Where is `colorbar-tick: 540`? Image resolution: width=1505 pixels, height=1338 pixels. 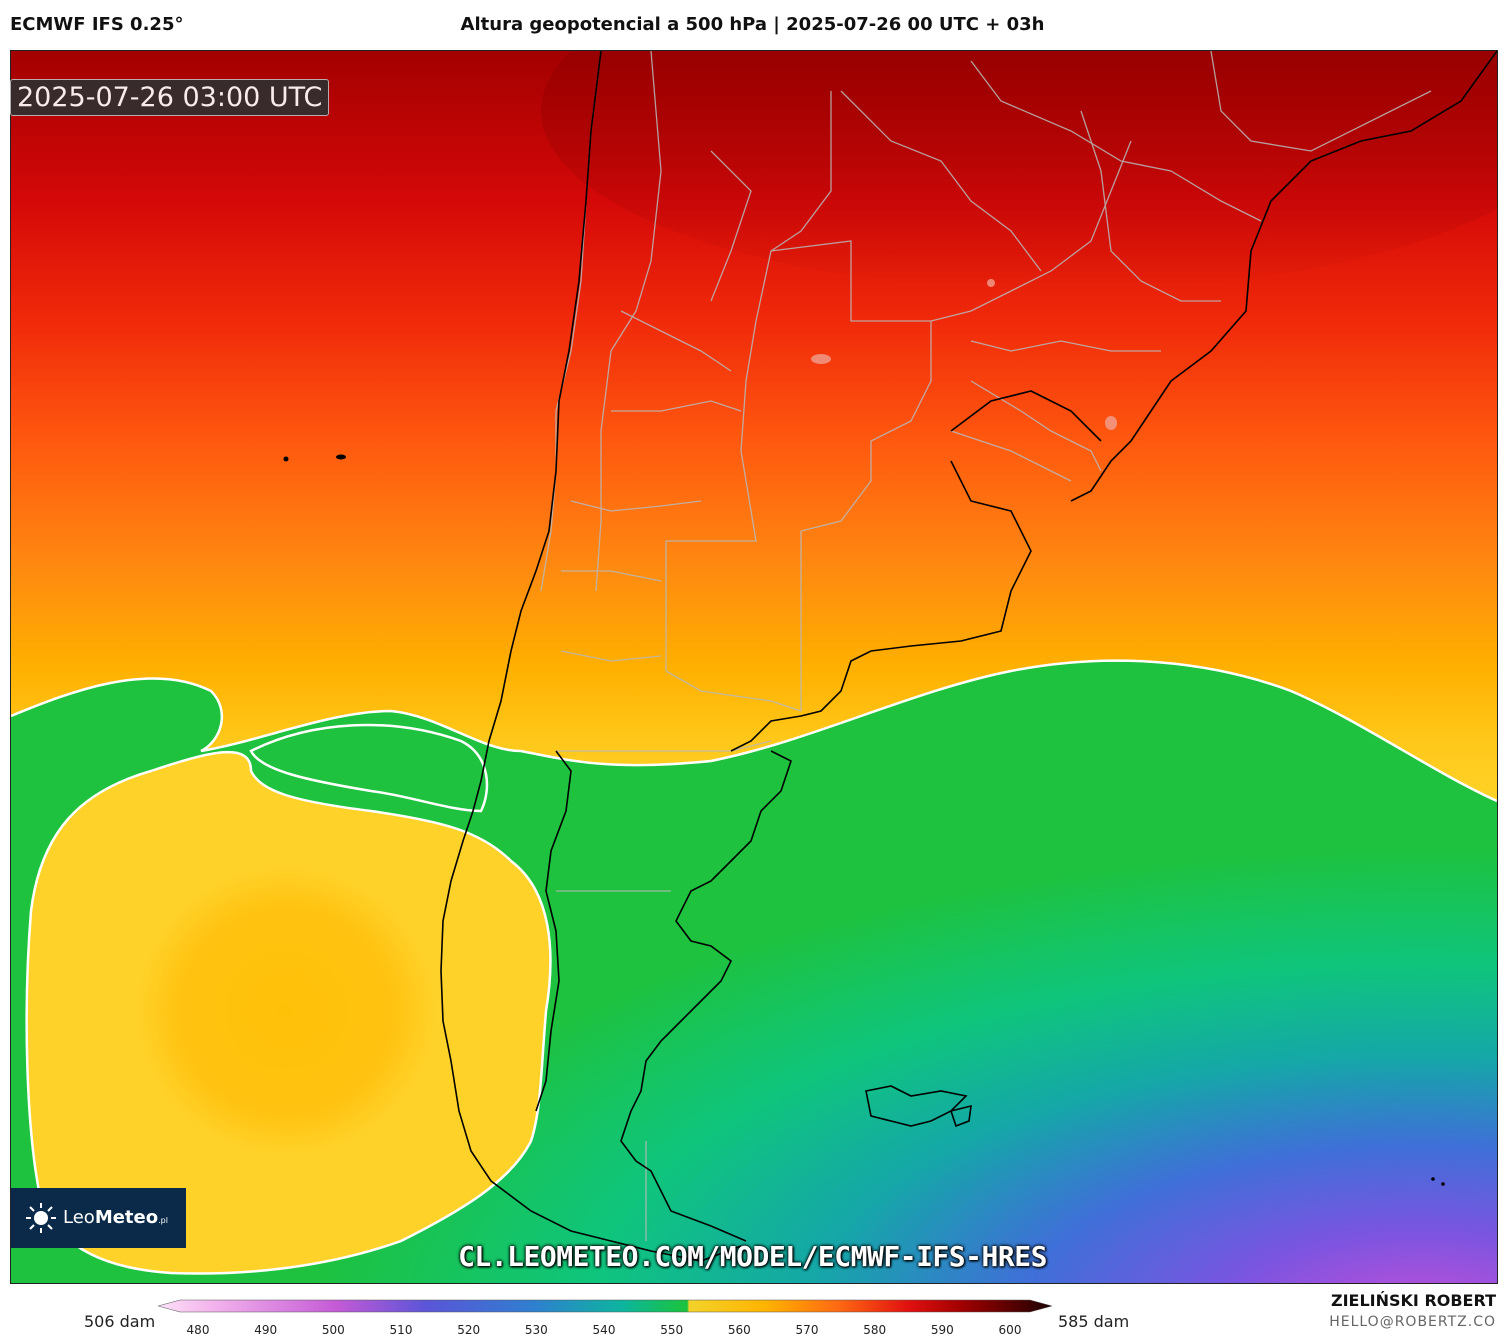 colorbar-tick: 540 is located at coordinates (604, 1330).